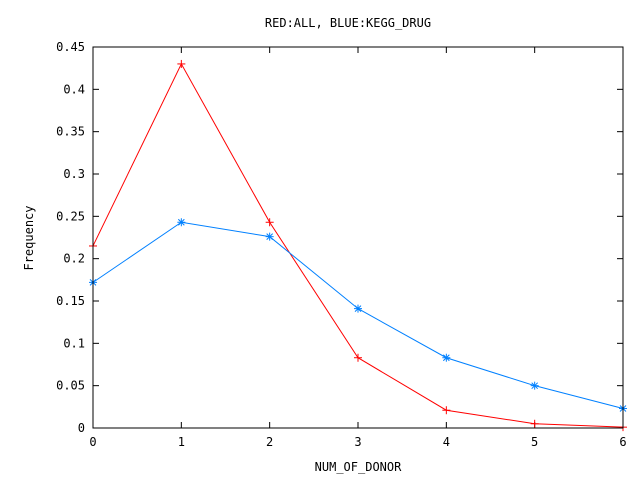 The height and width of the screenshot is (480, 640). Describe the element at coordinates (74, 259) in the screenshot. I see `y-tick-label: 0.2` at that location.